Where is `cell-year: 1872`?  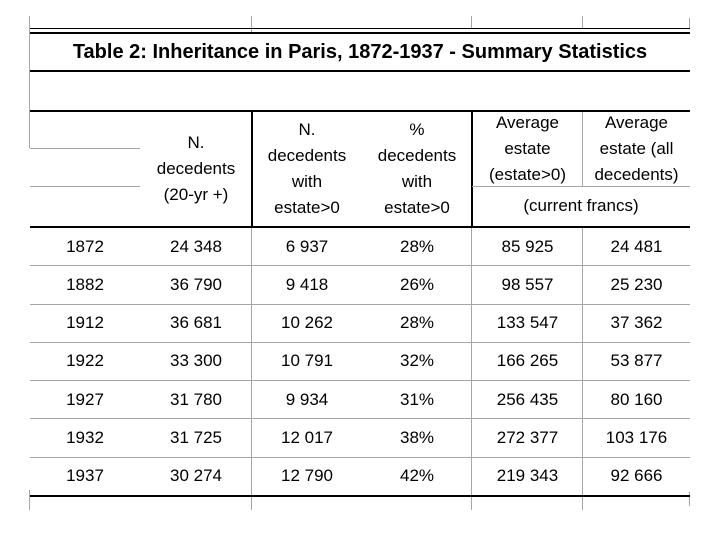 cell-year: 1872 is located at coordinates (85, 246).